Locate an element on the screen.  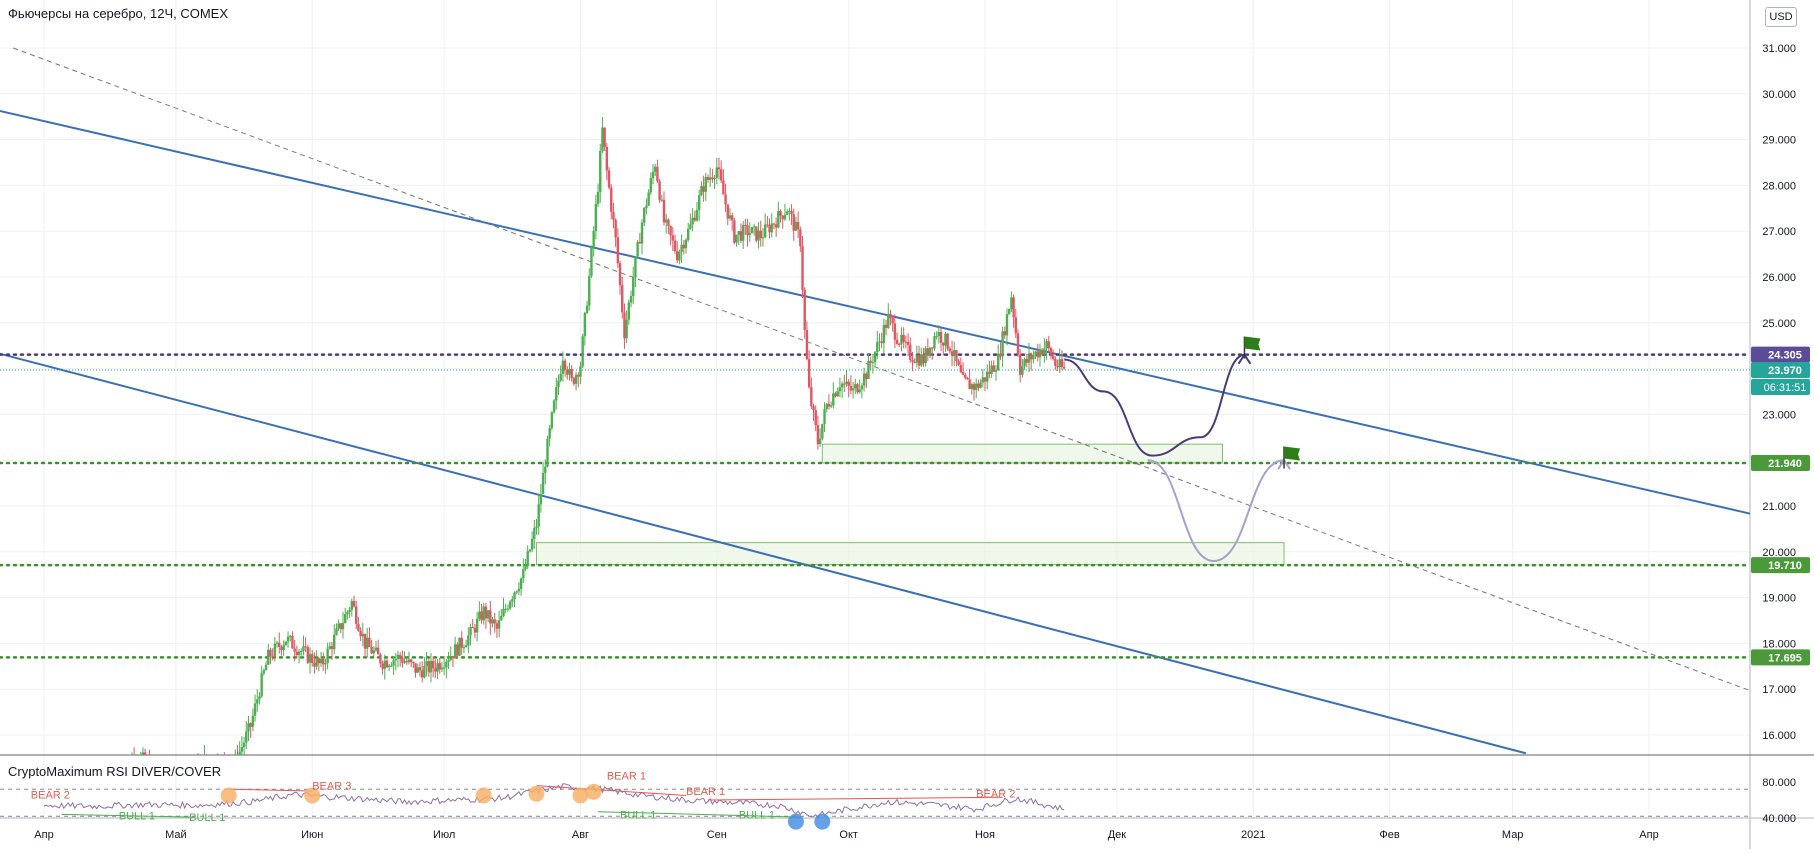
level-label-purple-bg is located at coordinates (1780, 354).